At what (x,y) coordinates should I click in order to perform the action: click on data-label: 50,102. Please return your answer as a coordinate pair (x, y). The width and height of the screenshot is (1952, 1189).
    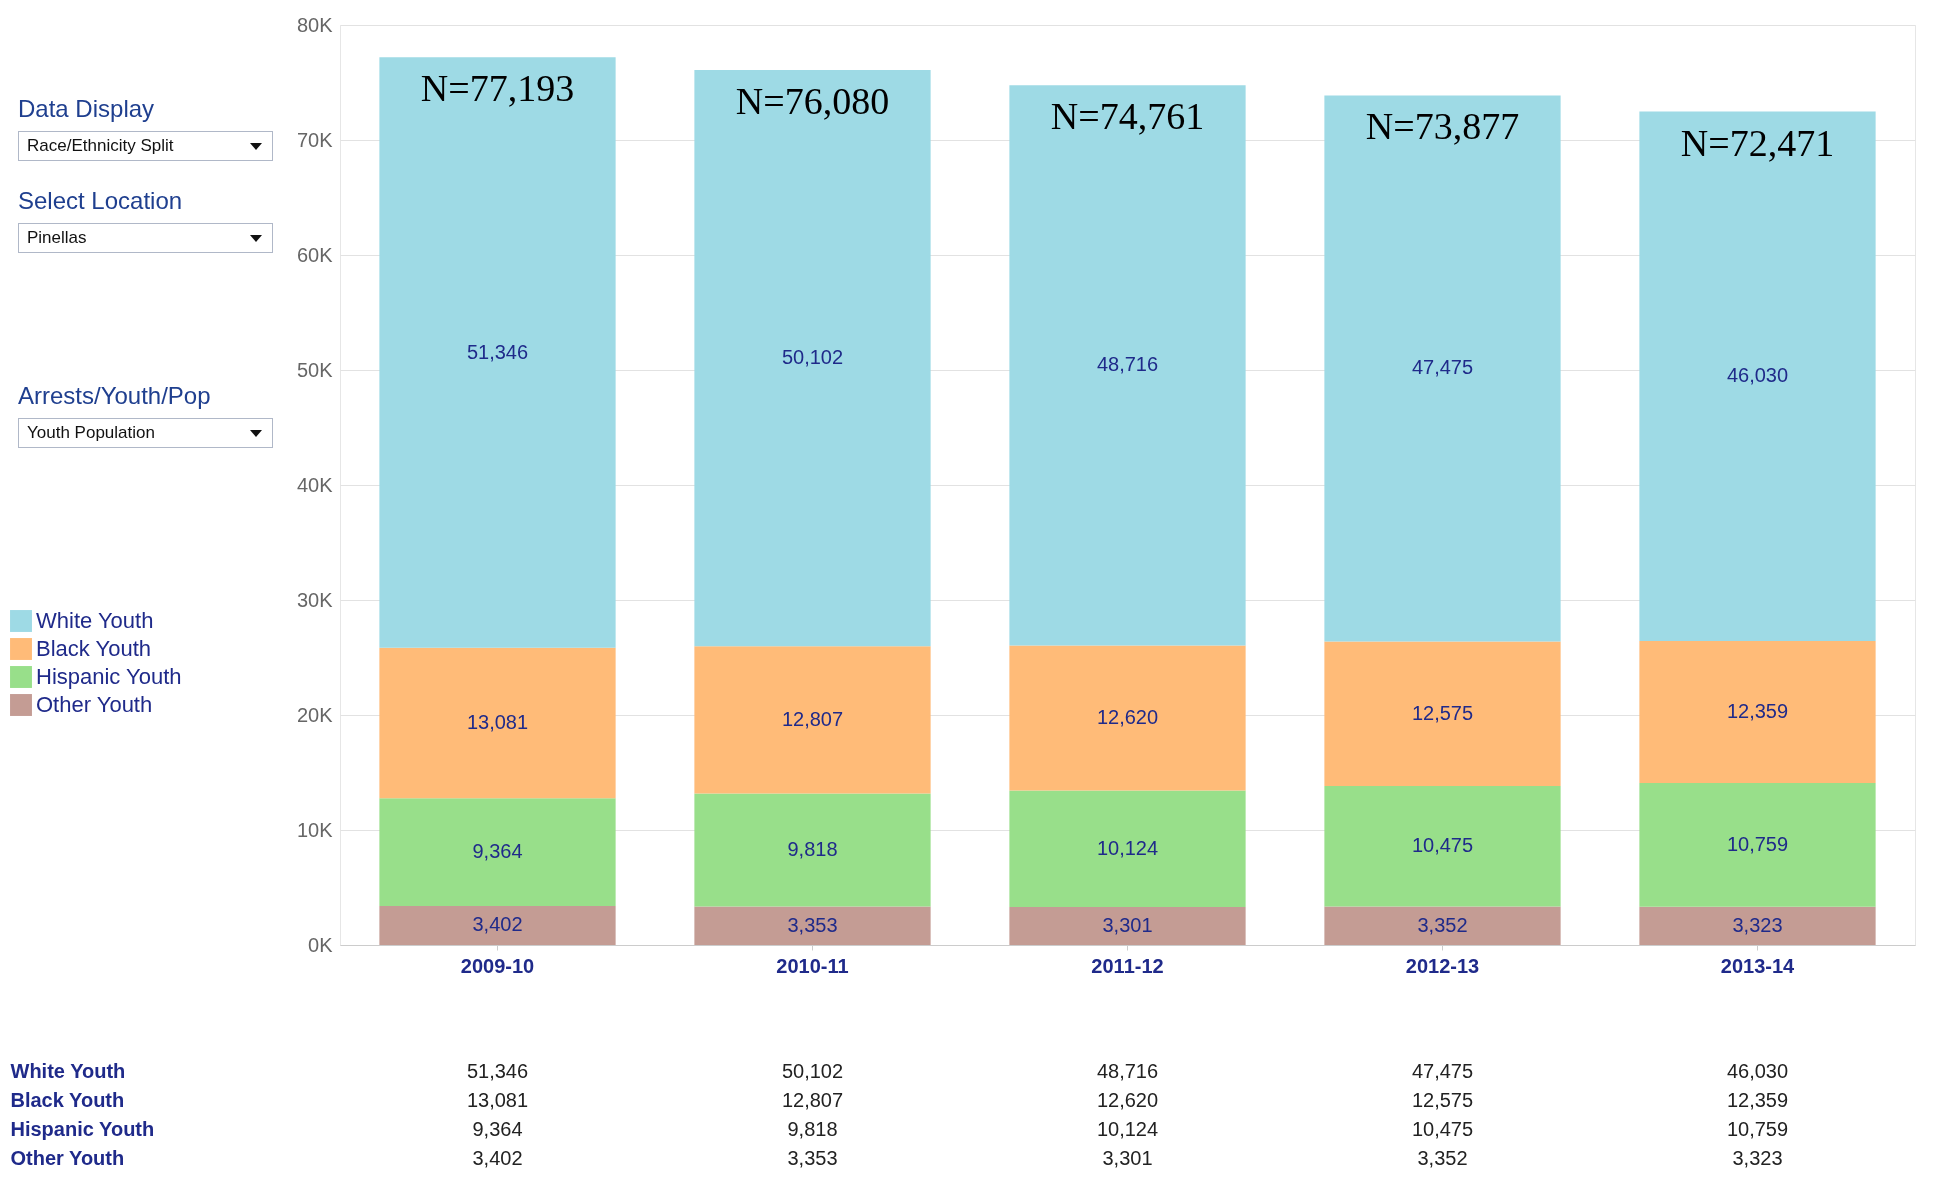
    Looking at the image, I should click on (812, 1070).